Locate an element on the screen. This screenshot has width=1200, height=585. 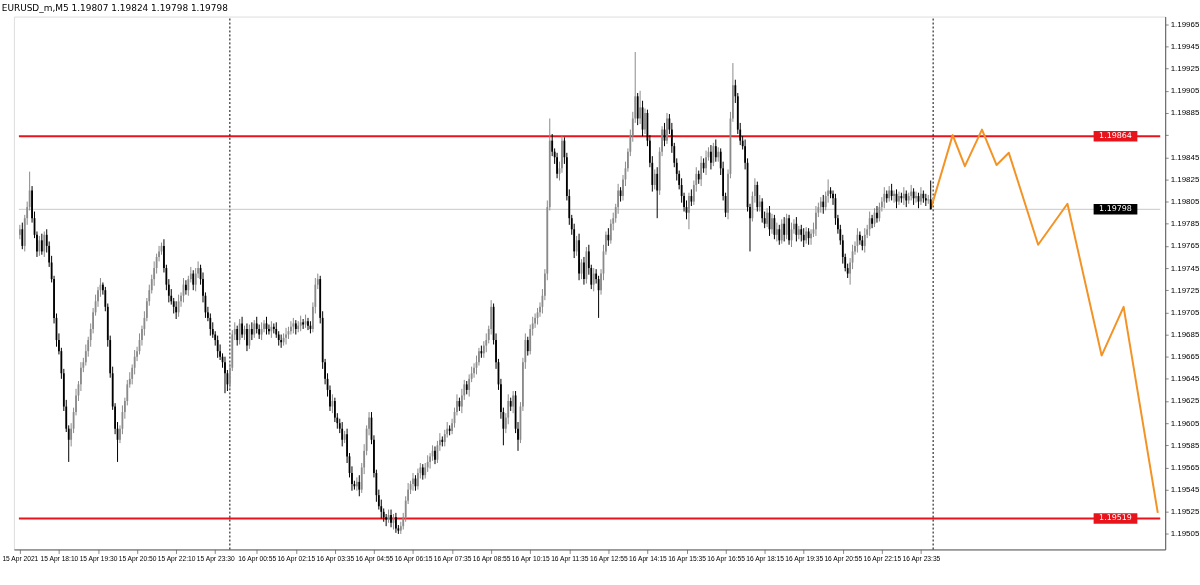
y-tick-label: 1.19885 is located at coordinates (1185, 113).